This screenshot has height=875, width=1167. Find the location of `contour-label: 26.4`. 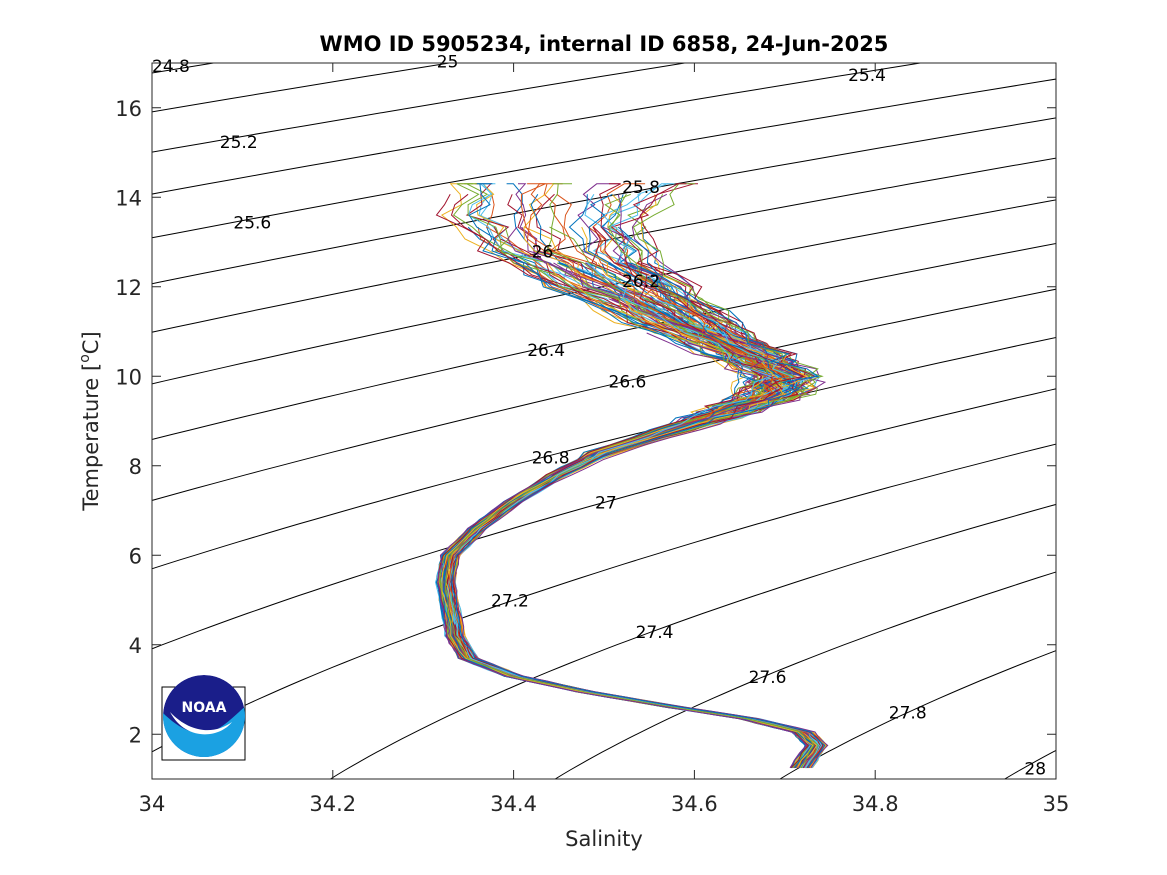

contour-label: 26.4 is located at coordinates (546, 351).